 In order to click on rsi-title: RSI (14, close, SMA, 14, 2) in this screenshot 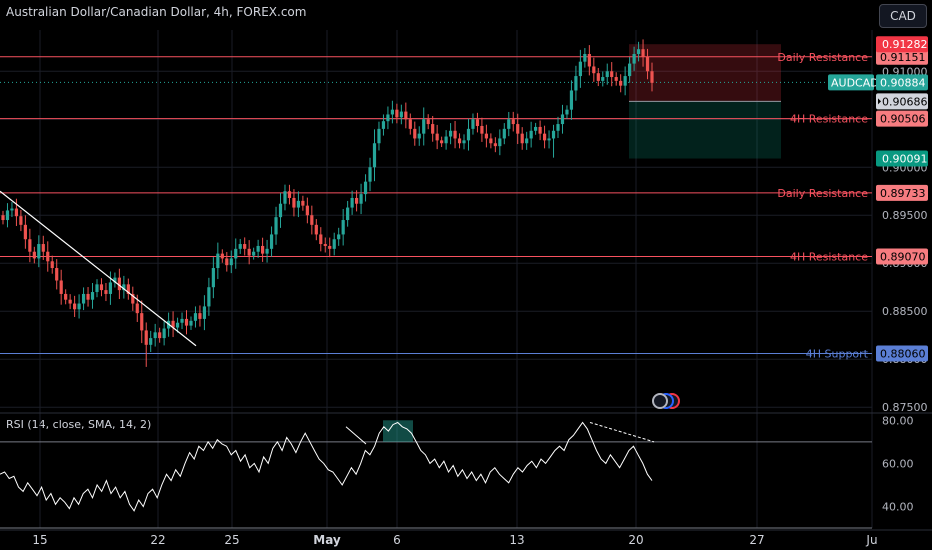, I will do `click(79, 424)`.